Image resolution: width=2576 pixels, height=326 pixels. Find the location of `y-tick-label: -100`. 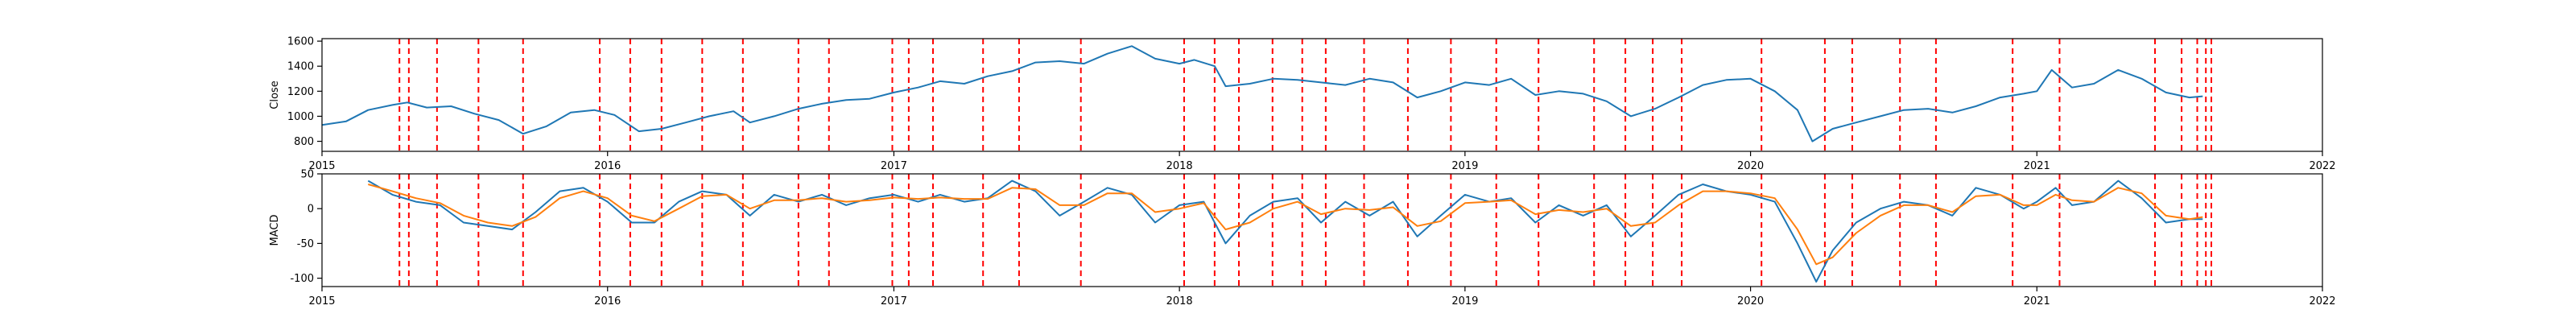

y-tick-label: -100 is located at coordinates (302, 279).